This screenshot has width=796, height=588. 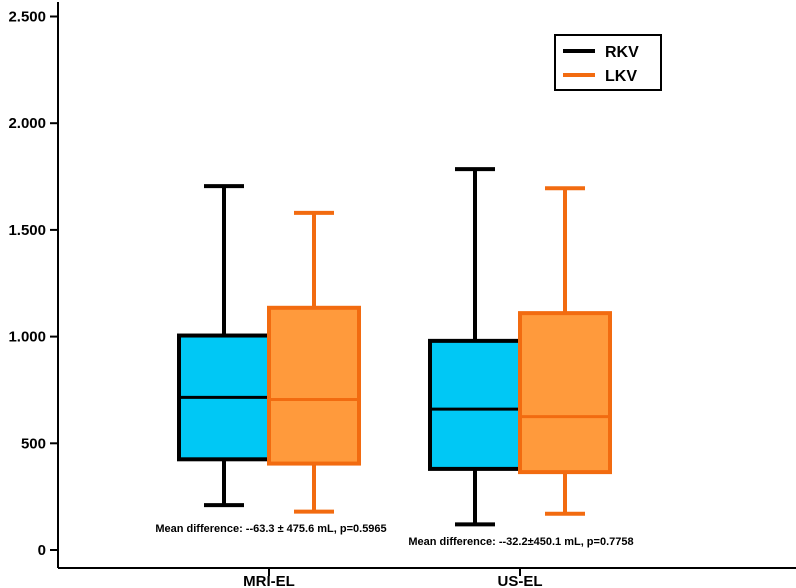 I want to click on y-tick-label: 2.500, so click(x=27, y=17).